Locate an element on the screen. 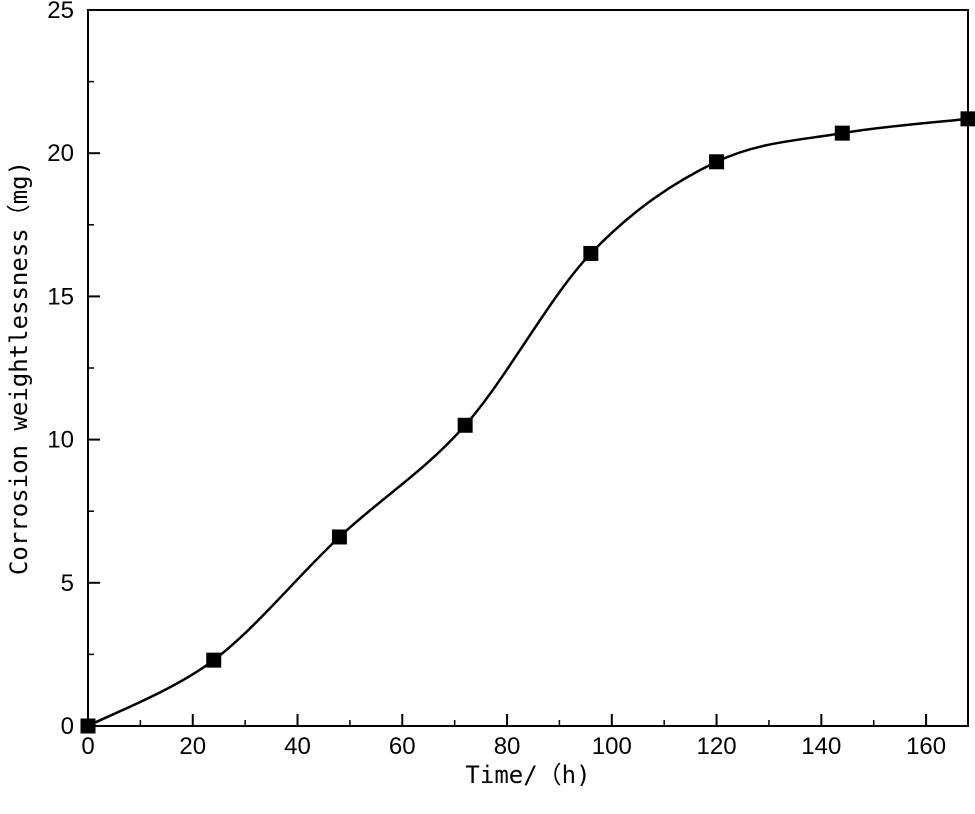 The width and height of the screenshot is (975, 814). x-tick-label: 80 is located at coordinates (507, 746).